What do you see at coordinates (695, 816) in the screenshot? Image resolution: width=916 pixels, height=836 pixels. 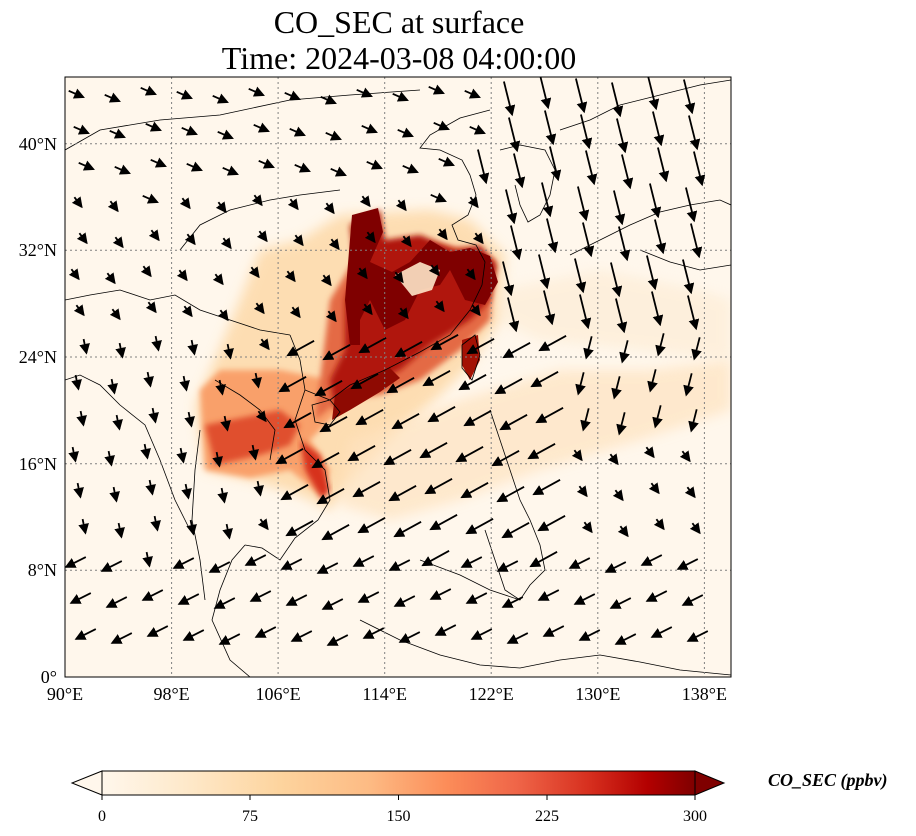 I see `colorbar-tick-label: 300` at bounding box center [695, 816].